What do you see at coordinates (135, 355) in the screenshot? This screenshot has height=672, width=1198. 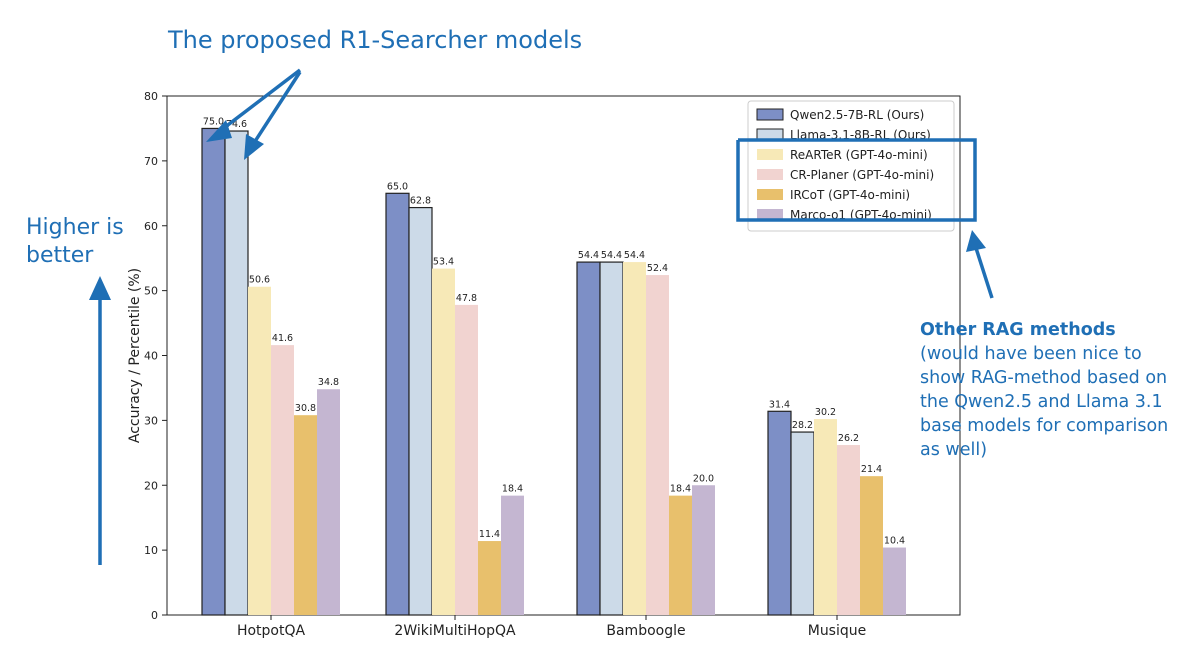 I see `y-axis-label: Accuracy / Percentile (%)` at bounding box center [135, 355].